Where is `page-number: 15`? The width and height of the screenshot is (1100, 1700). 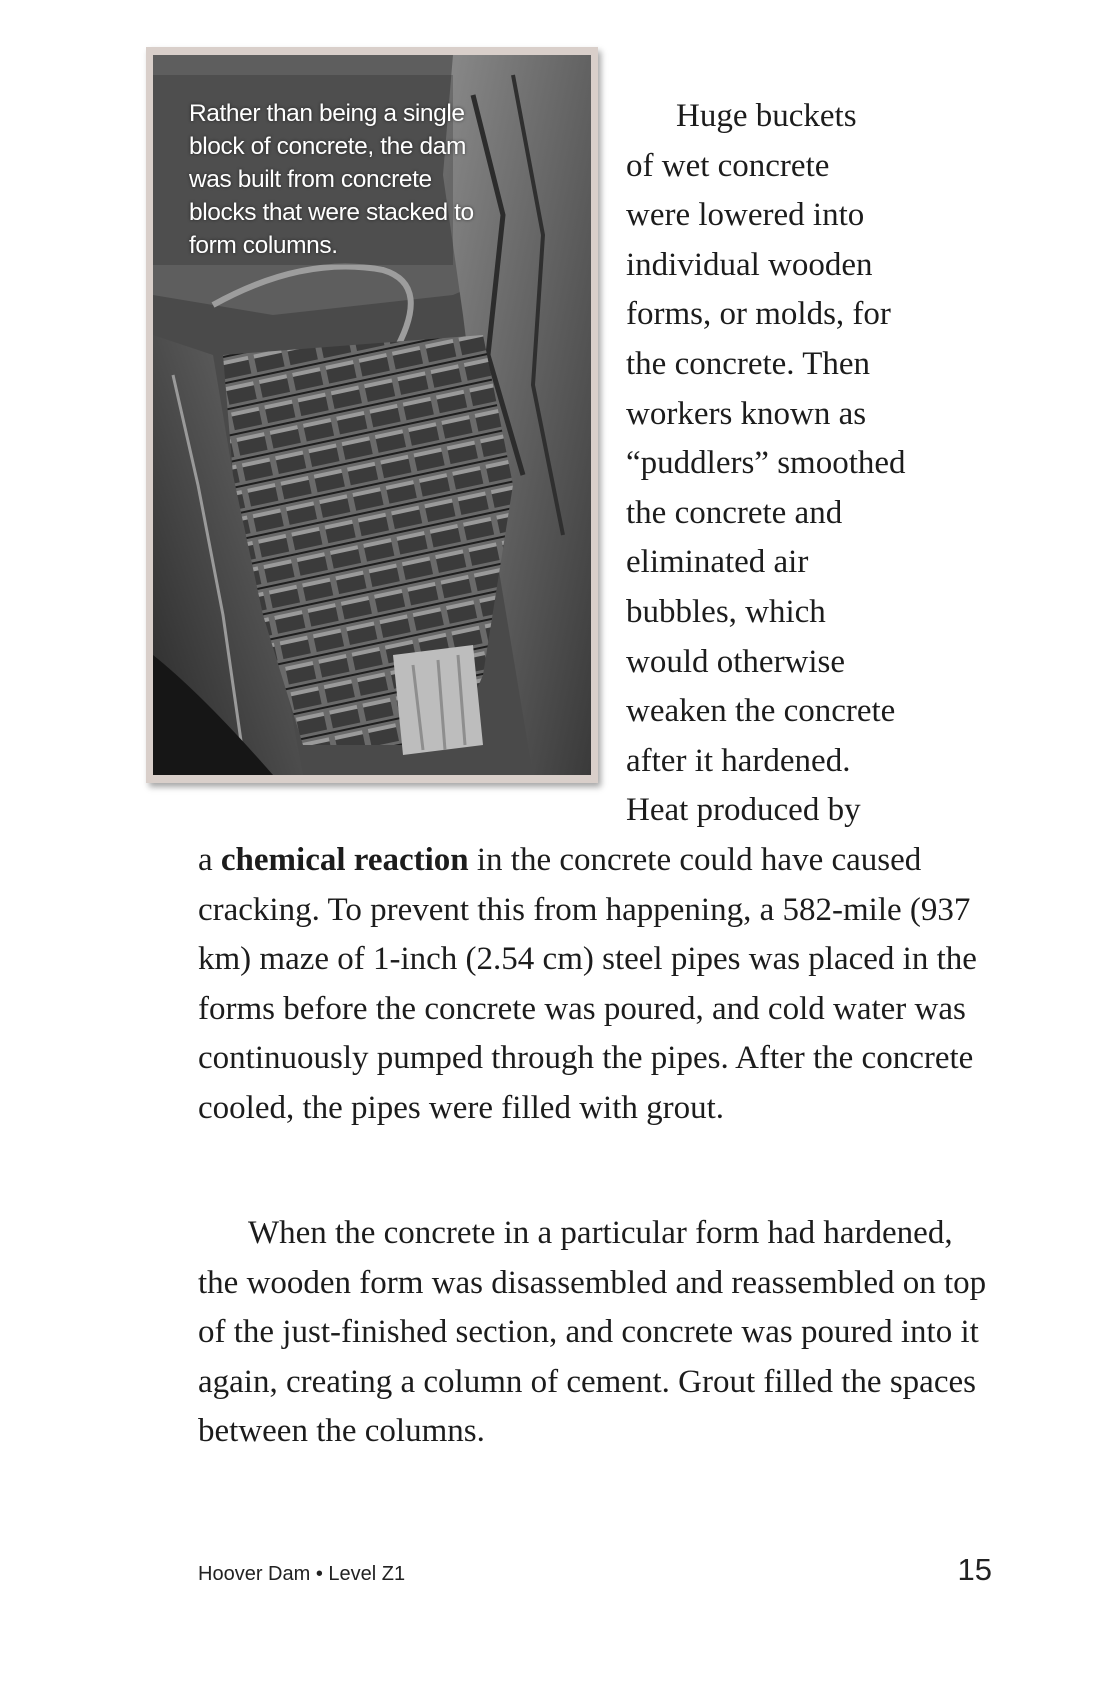 page-number: 15 is located at coordinates (974, 1569).